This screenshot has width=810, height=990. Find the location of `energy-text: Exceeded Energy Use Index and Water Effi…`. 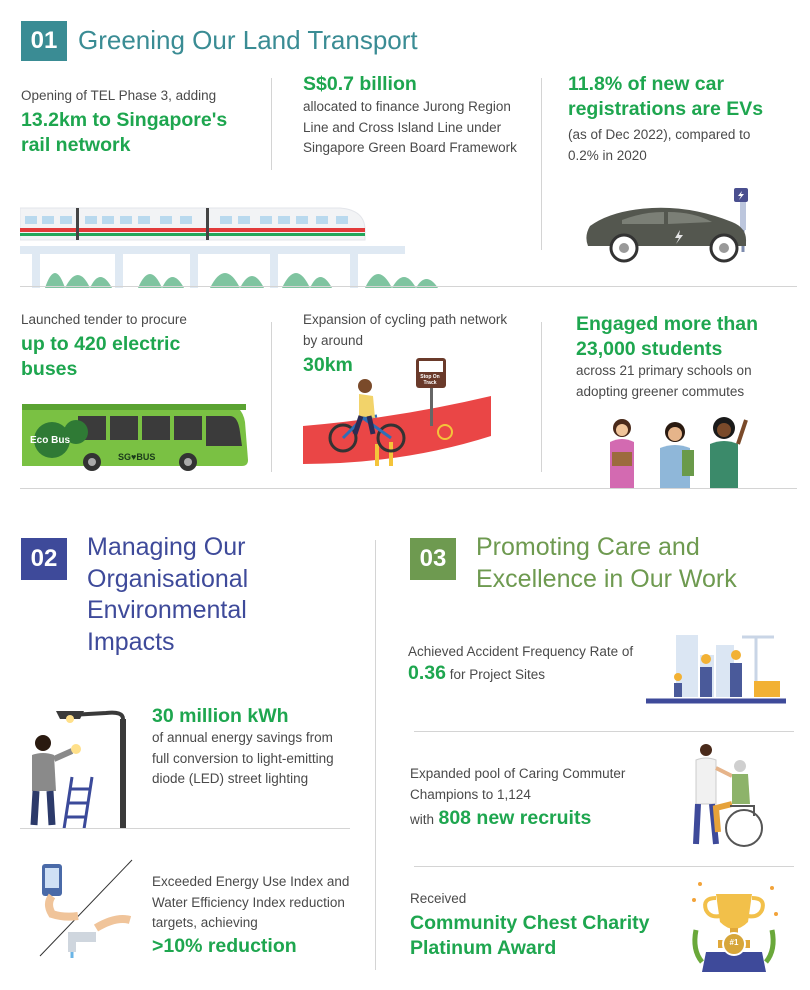

energy-text: Exceeded Energy Use Index and Water Effi… is located at coordinates (251, 902).